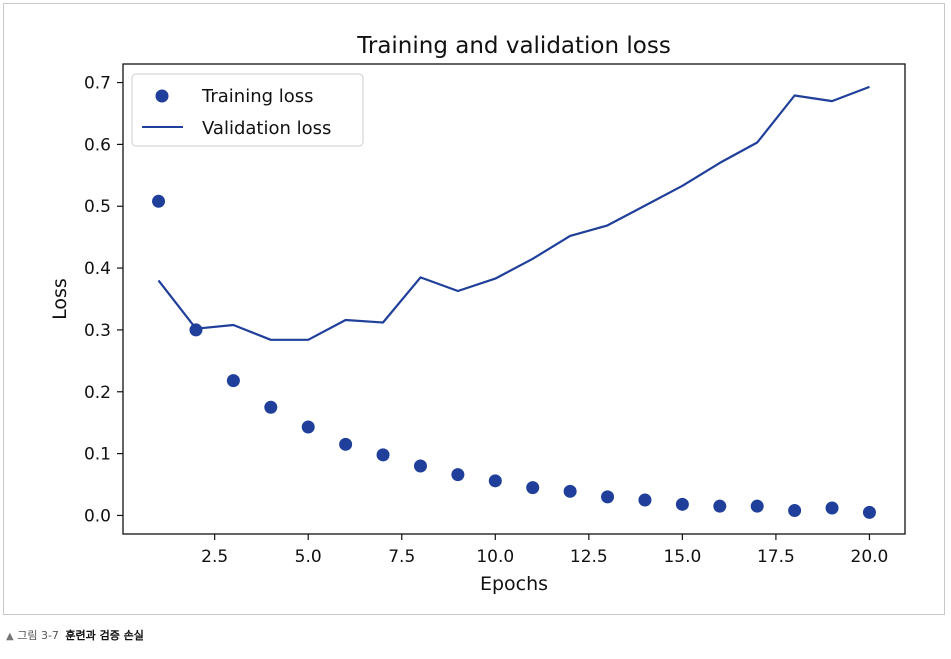 This screenshot has width=951, height=659. What do you see at coordinates (513, 46) in the screenshot?
I see `chart-title: Training and validation loss` at bounding box center [513, 46].